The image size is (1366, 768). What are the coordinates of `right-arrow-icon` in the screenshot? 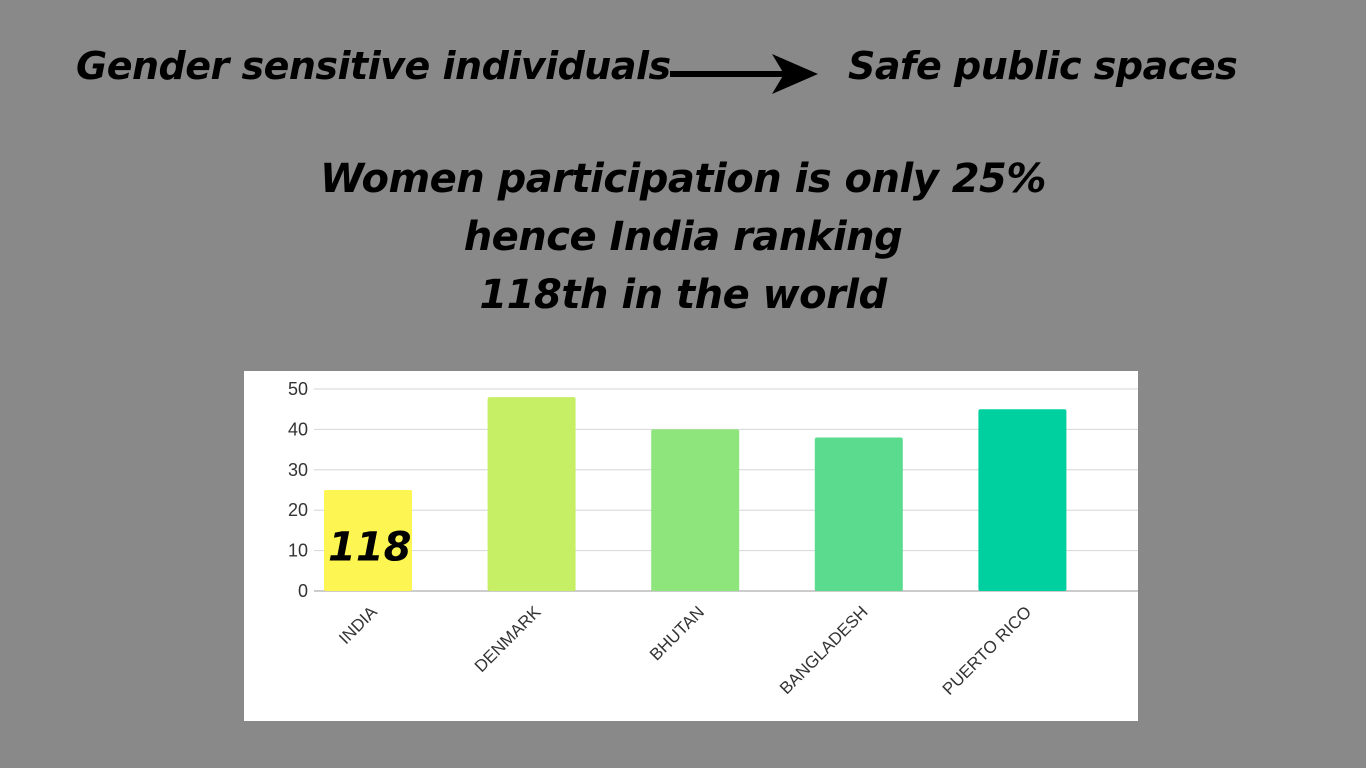 It's located at (744, 74).